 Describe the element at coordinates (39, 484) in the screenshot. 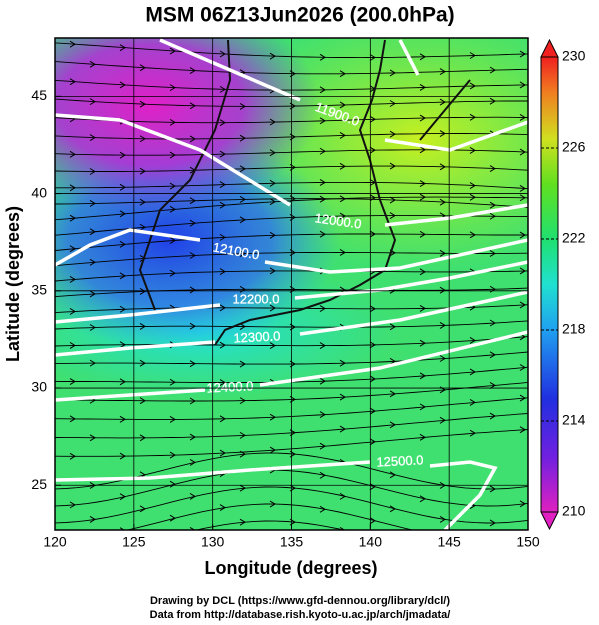

I see `y-tick-label: 25` at that location.